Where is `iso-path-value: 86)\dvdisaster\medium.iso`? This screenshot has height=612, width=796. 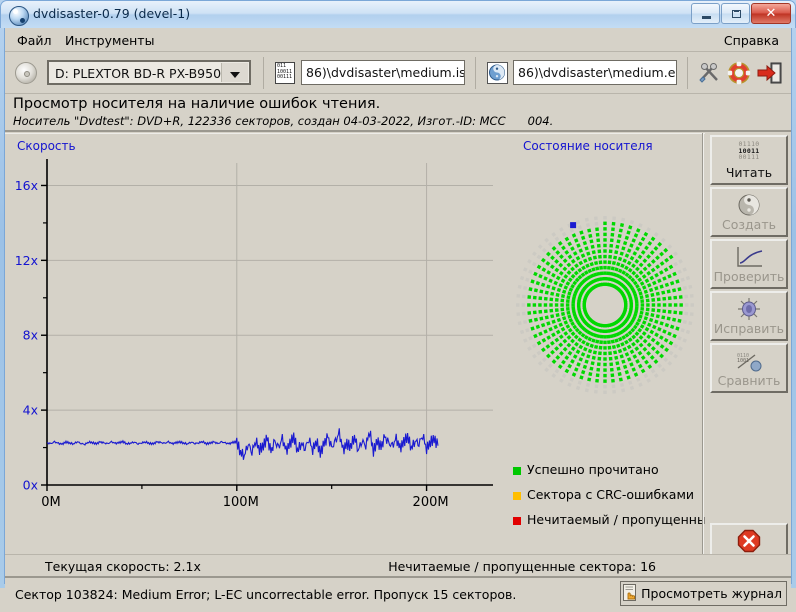
iso-path-value: 86)\dvdisaster\medium.iso is located at coordinates (385, 72).